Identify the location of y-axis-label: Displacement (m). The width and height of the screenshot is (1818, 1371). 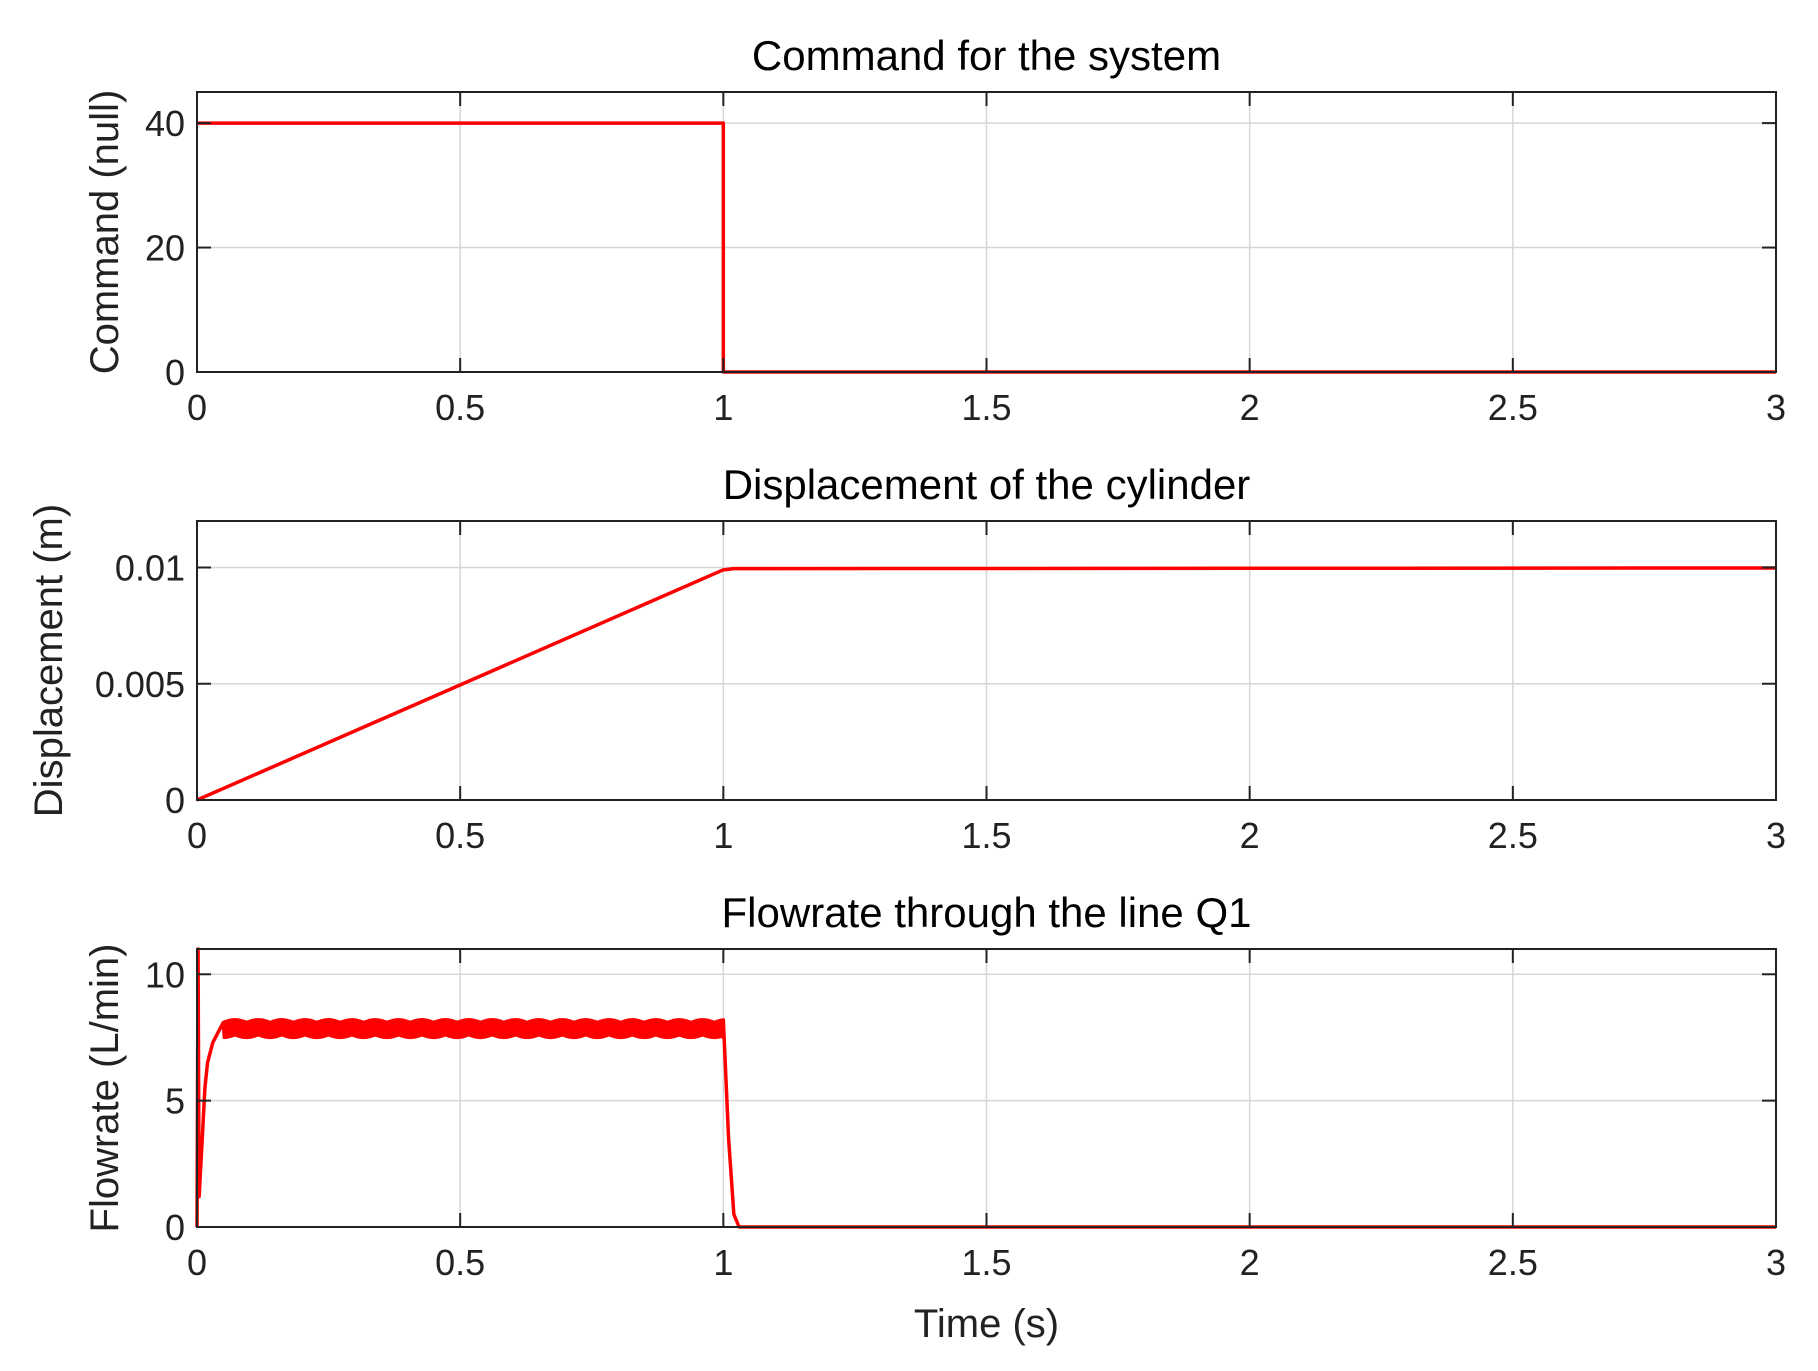
(49, 660).